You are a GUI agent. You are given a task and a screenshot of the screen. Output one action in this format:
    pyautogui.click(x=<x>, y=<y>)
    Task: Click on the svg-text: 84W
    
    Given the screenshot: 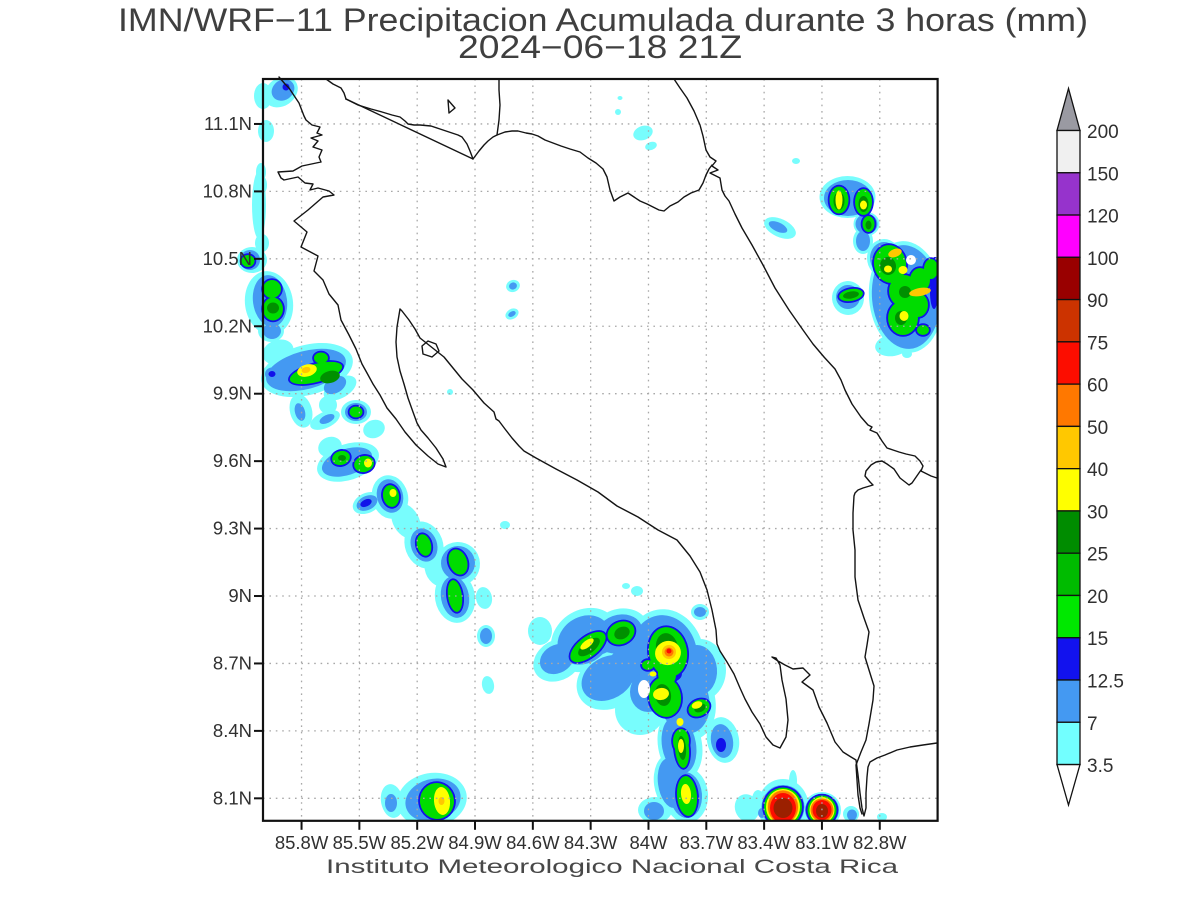 What is the action you would take?
    pyautogui.click(x=648, y=842)
    